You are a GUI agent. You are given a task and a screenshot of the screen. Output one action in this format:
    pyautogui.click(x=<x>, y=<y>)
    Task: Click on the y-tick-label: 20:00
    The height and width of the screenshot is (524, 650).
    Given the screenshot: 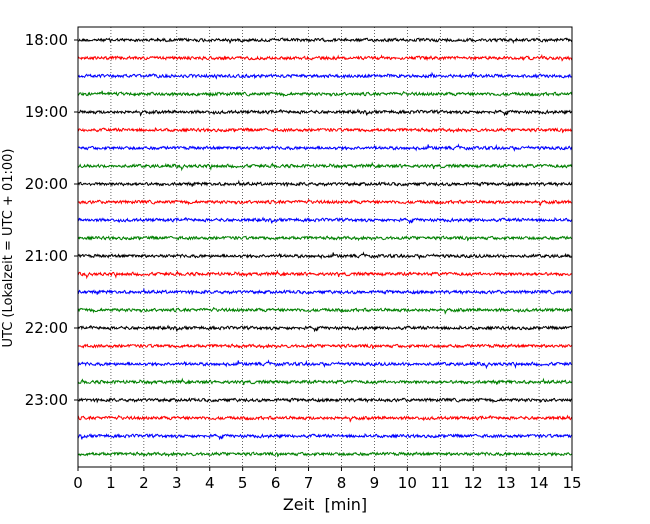 What is the action you would take?
    pyautogui.click(x=46, y=184)
    